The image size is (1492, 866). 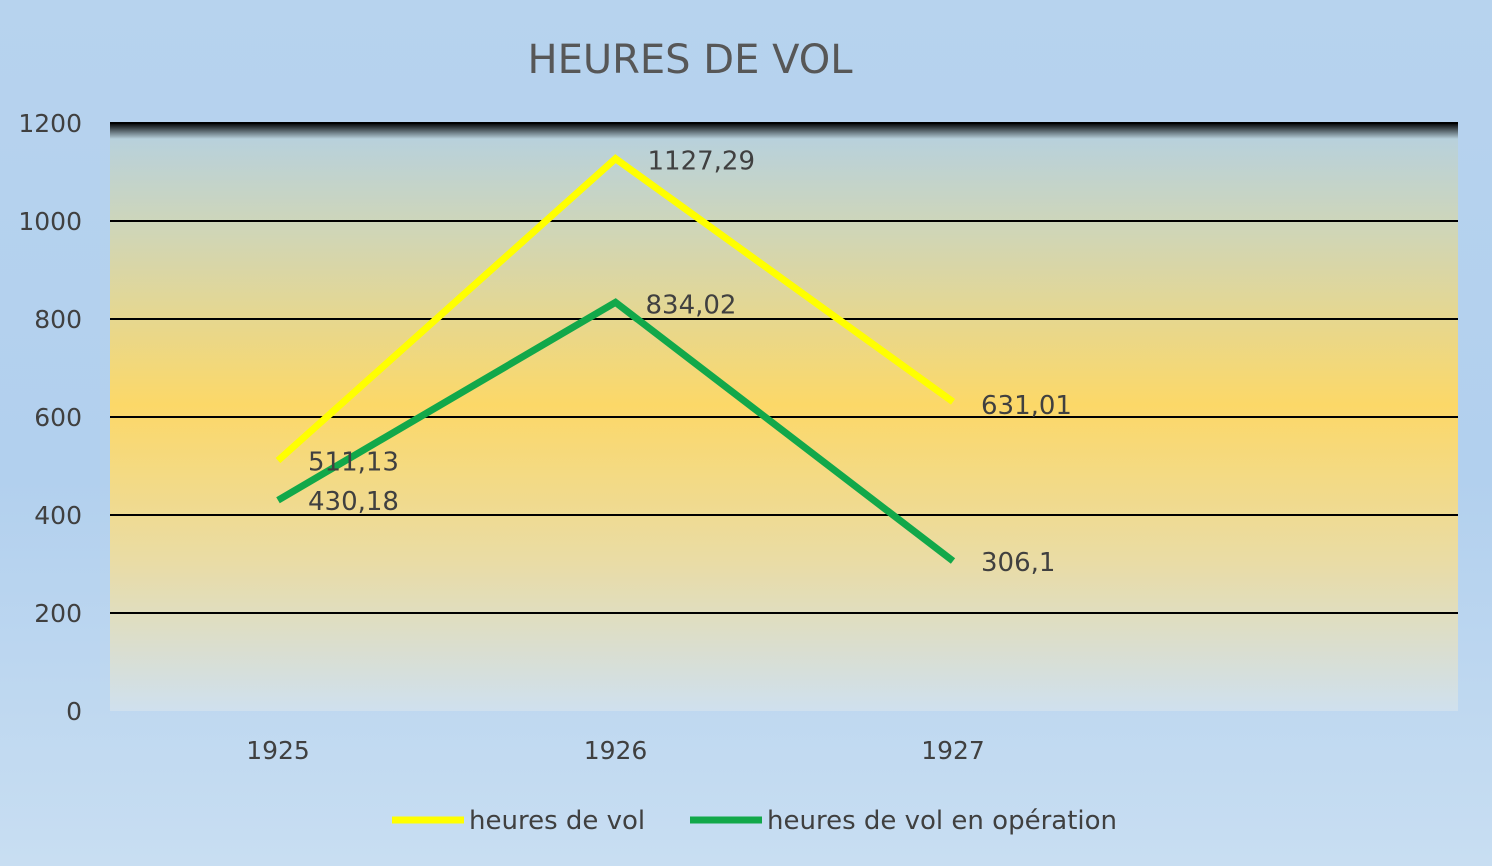 What do you see at coordinates (942, 821) in the screenshot?
I see `legend-label: heures de vol en opération` at bounding box center [942, 821].